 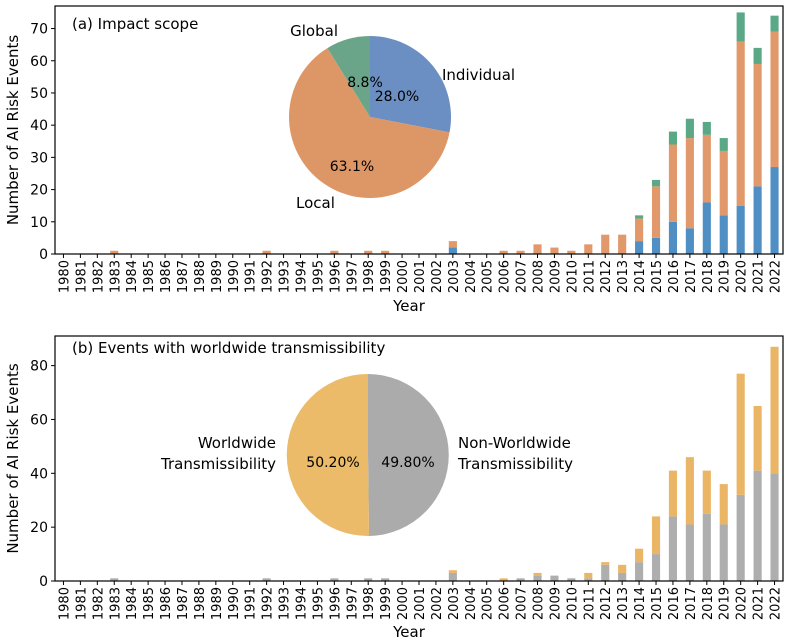 What do you see at coordinates (332, 463) in the screenshot?
I see `pie-percent-label: 50.20%` at bounding box center [332, 463].